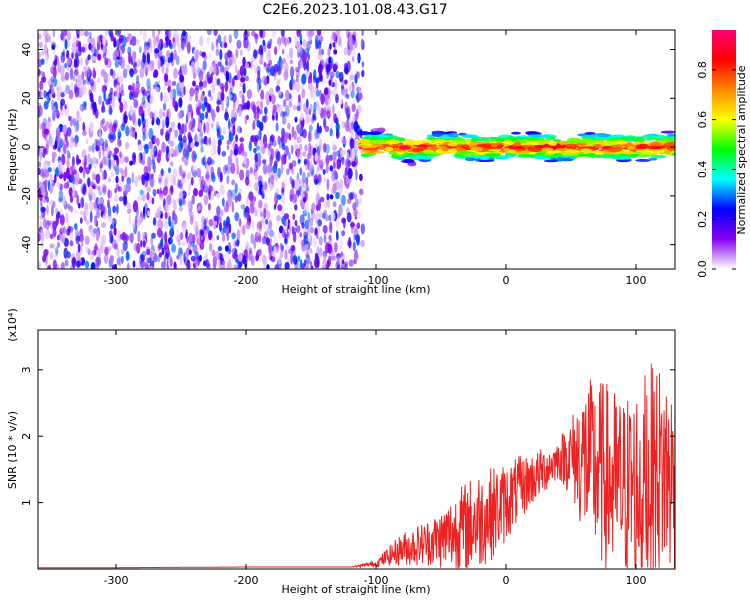 The width and height of the screenshot is (750, 600). Describe the element at coordinates (636, 580) in the screenshot. I see `x-tick-label: 100` at that location.